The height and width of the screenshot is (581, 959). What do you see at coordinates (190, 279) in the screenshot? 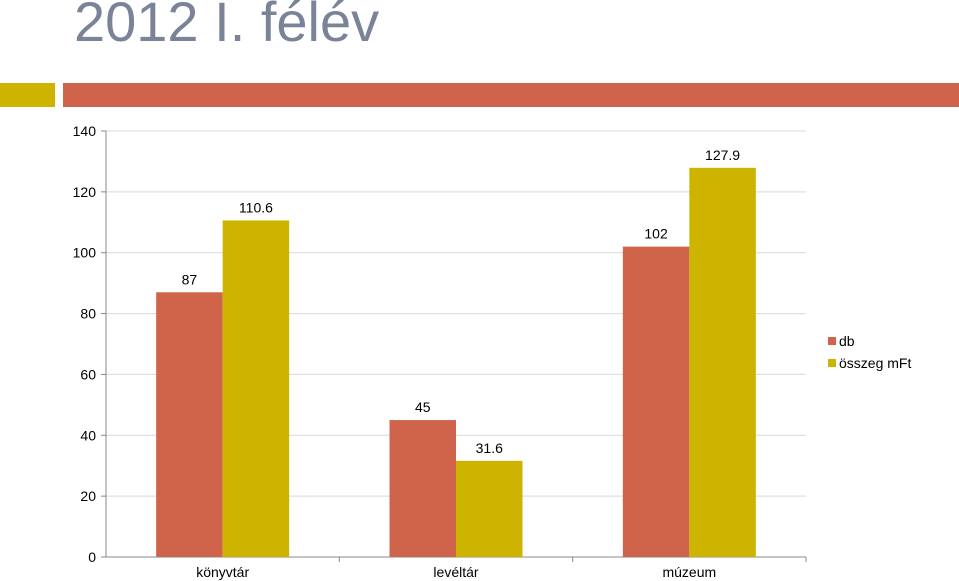
I see `data-label: 87` at bounding box center [190, 279].